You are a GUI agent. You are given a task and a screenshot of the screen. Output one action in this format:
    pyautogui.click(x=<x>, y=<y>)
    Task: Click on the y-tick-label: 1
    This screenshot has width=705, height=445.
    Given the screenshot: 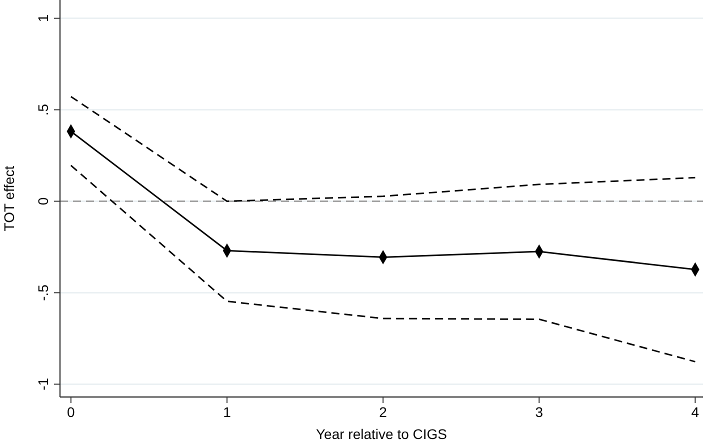 What is the action you would take?
    pyautogui.click(x=43, y=18)
    